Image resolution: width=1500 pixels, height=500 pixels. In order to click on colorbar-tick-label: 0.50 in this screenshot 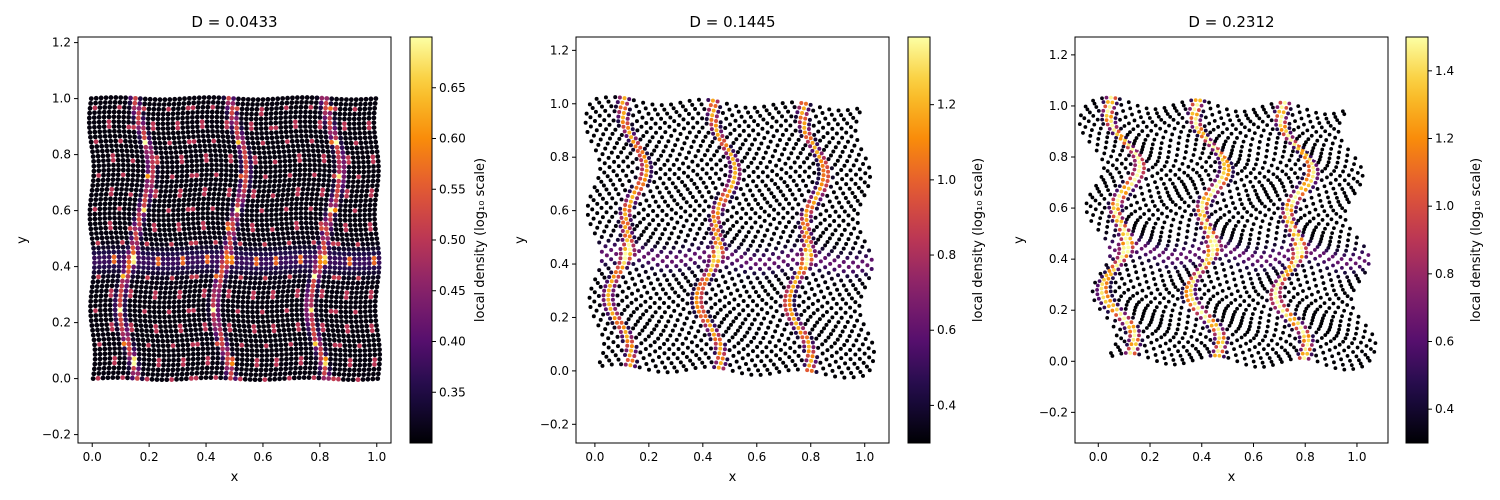, I will do `click(452, 240)`.